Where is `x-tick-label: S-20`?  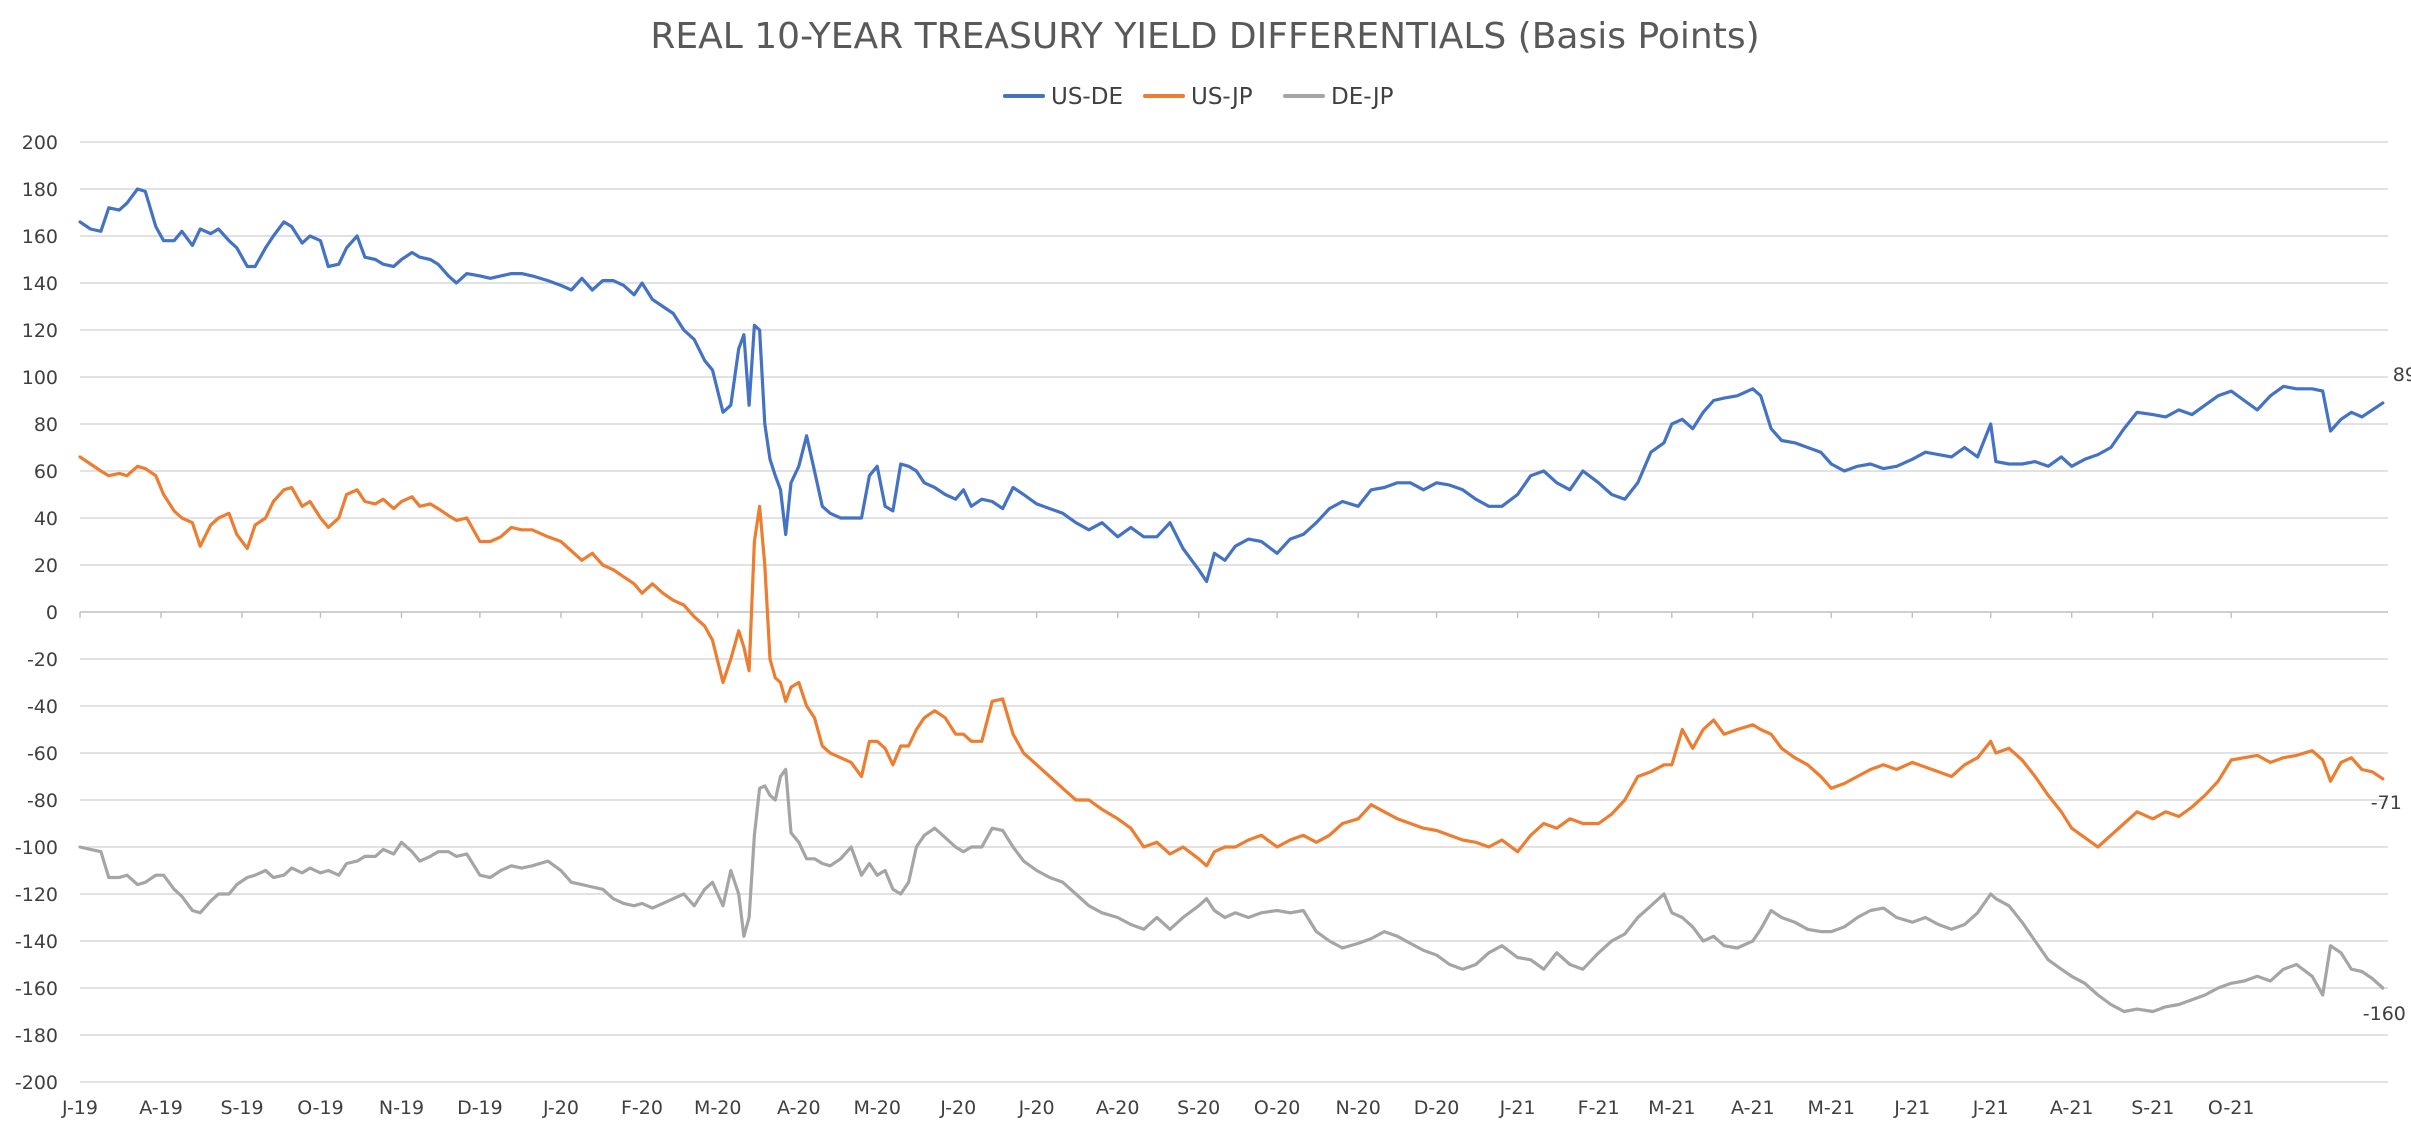 x-tick-label: S-20 is located at coordinates (1198, 1108).